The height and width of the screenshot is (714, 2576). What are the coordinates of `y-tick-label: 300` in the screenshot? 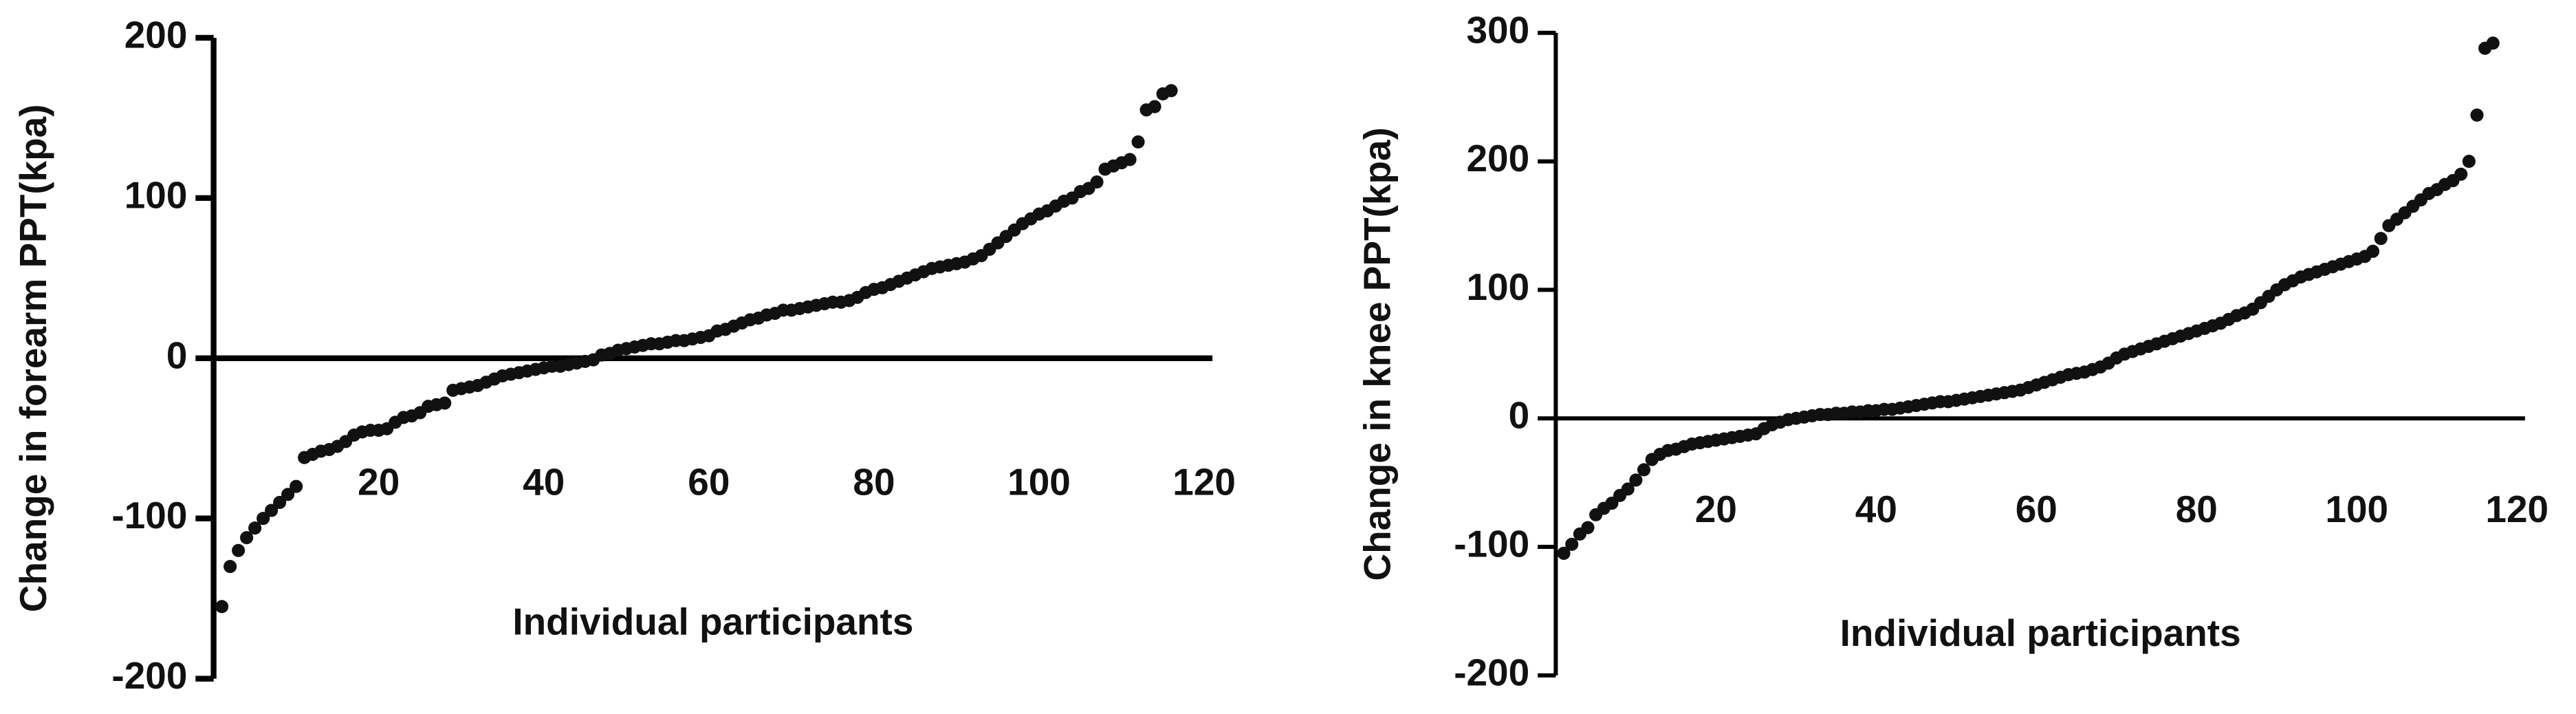 It's located at (1498, 29).